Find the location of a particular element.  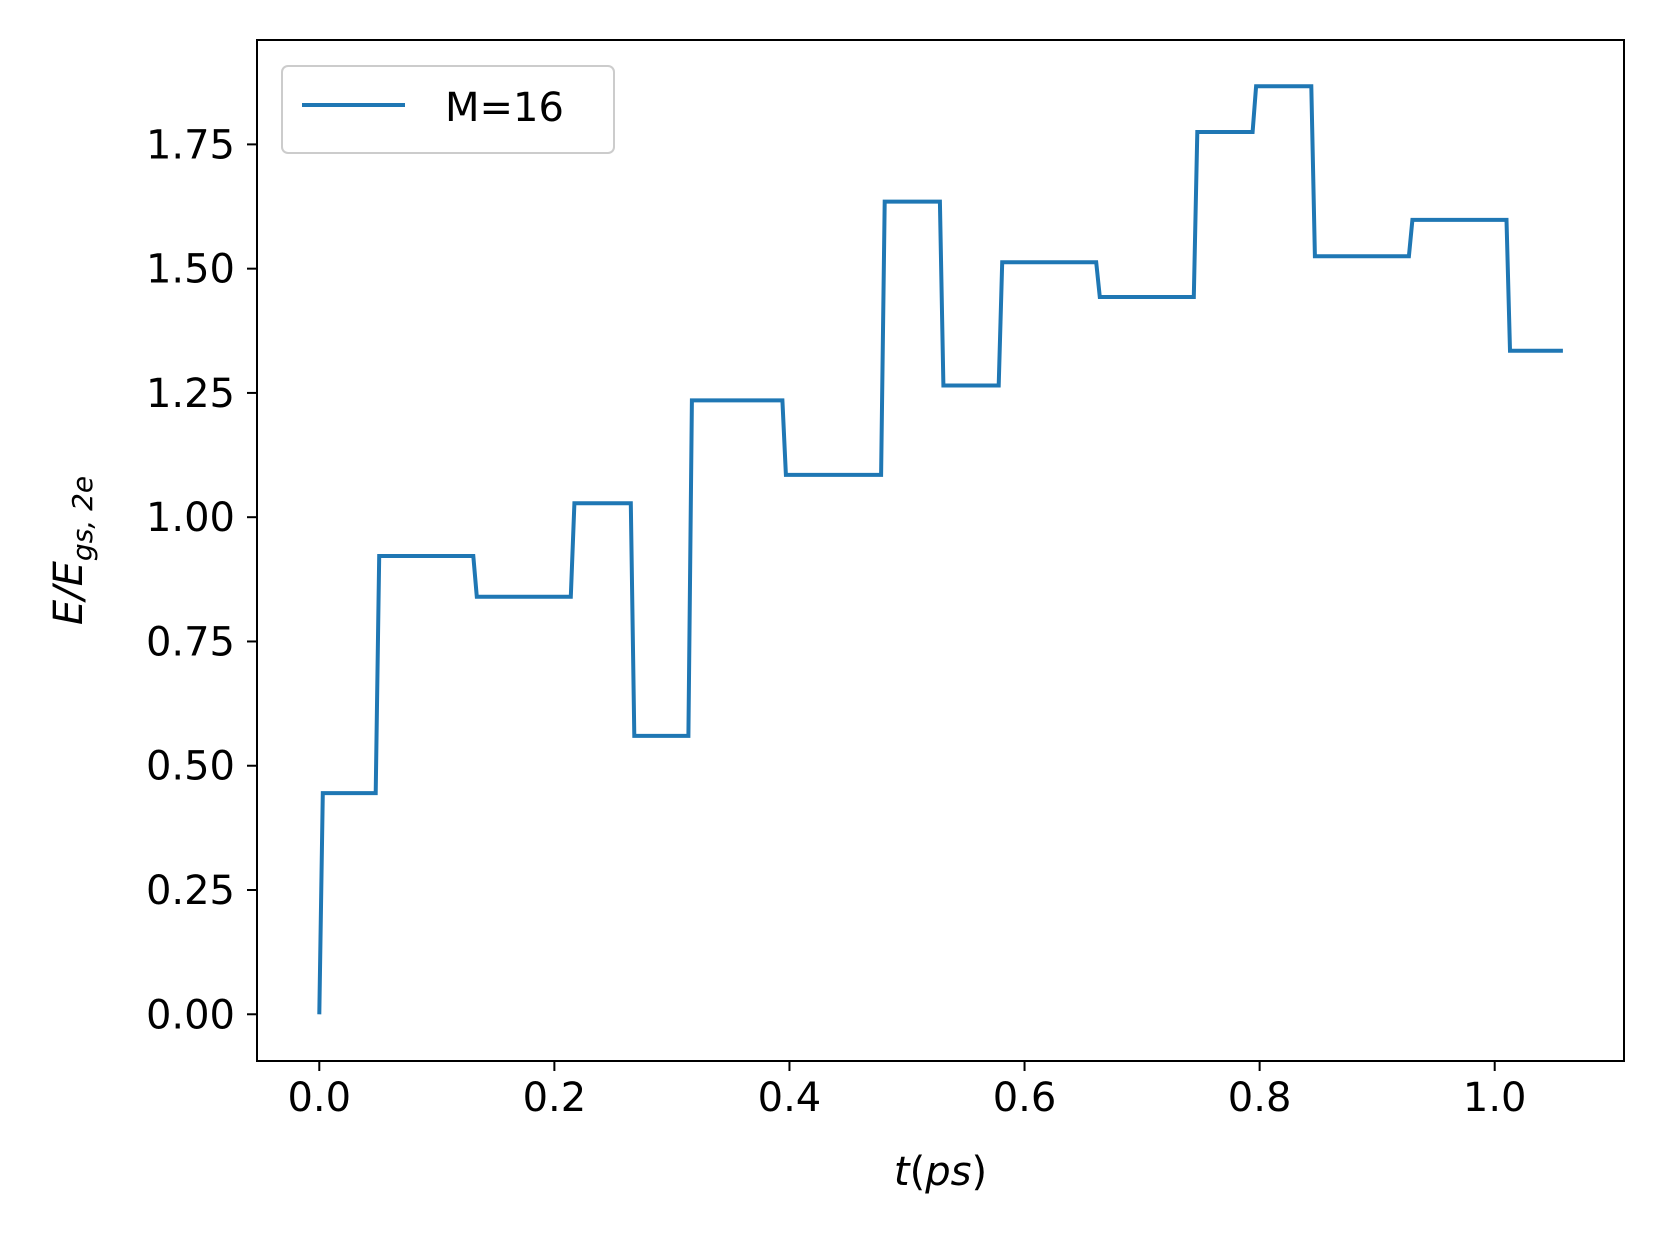

legend-label: M=16 is located at coordinates (504, 108).